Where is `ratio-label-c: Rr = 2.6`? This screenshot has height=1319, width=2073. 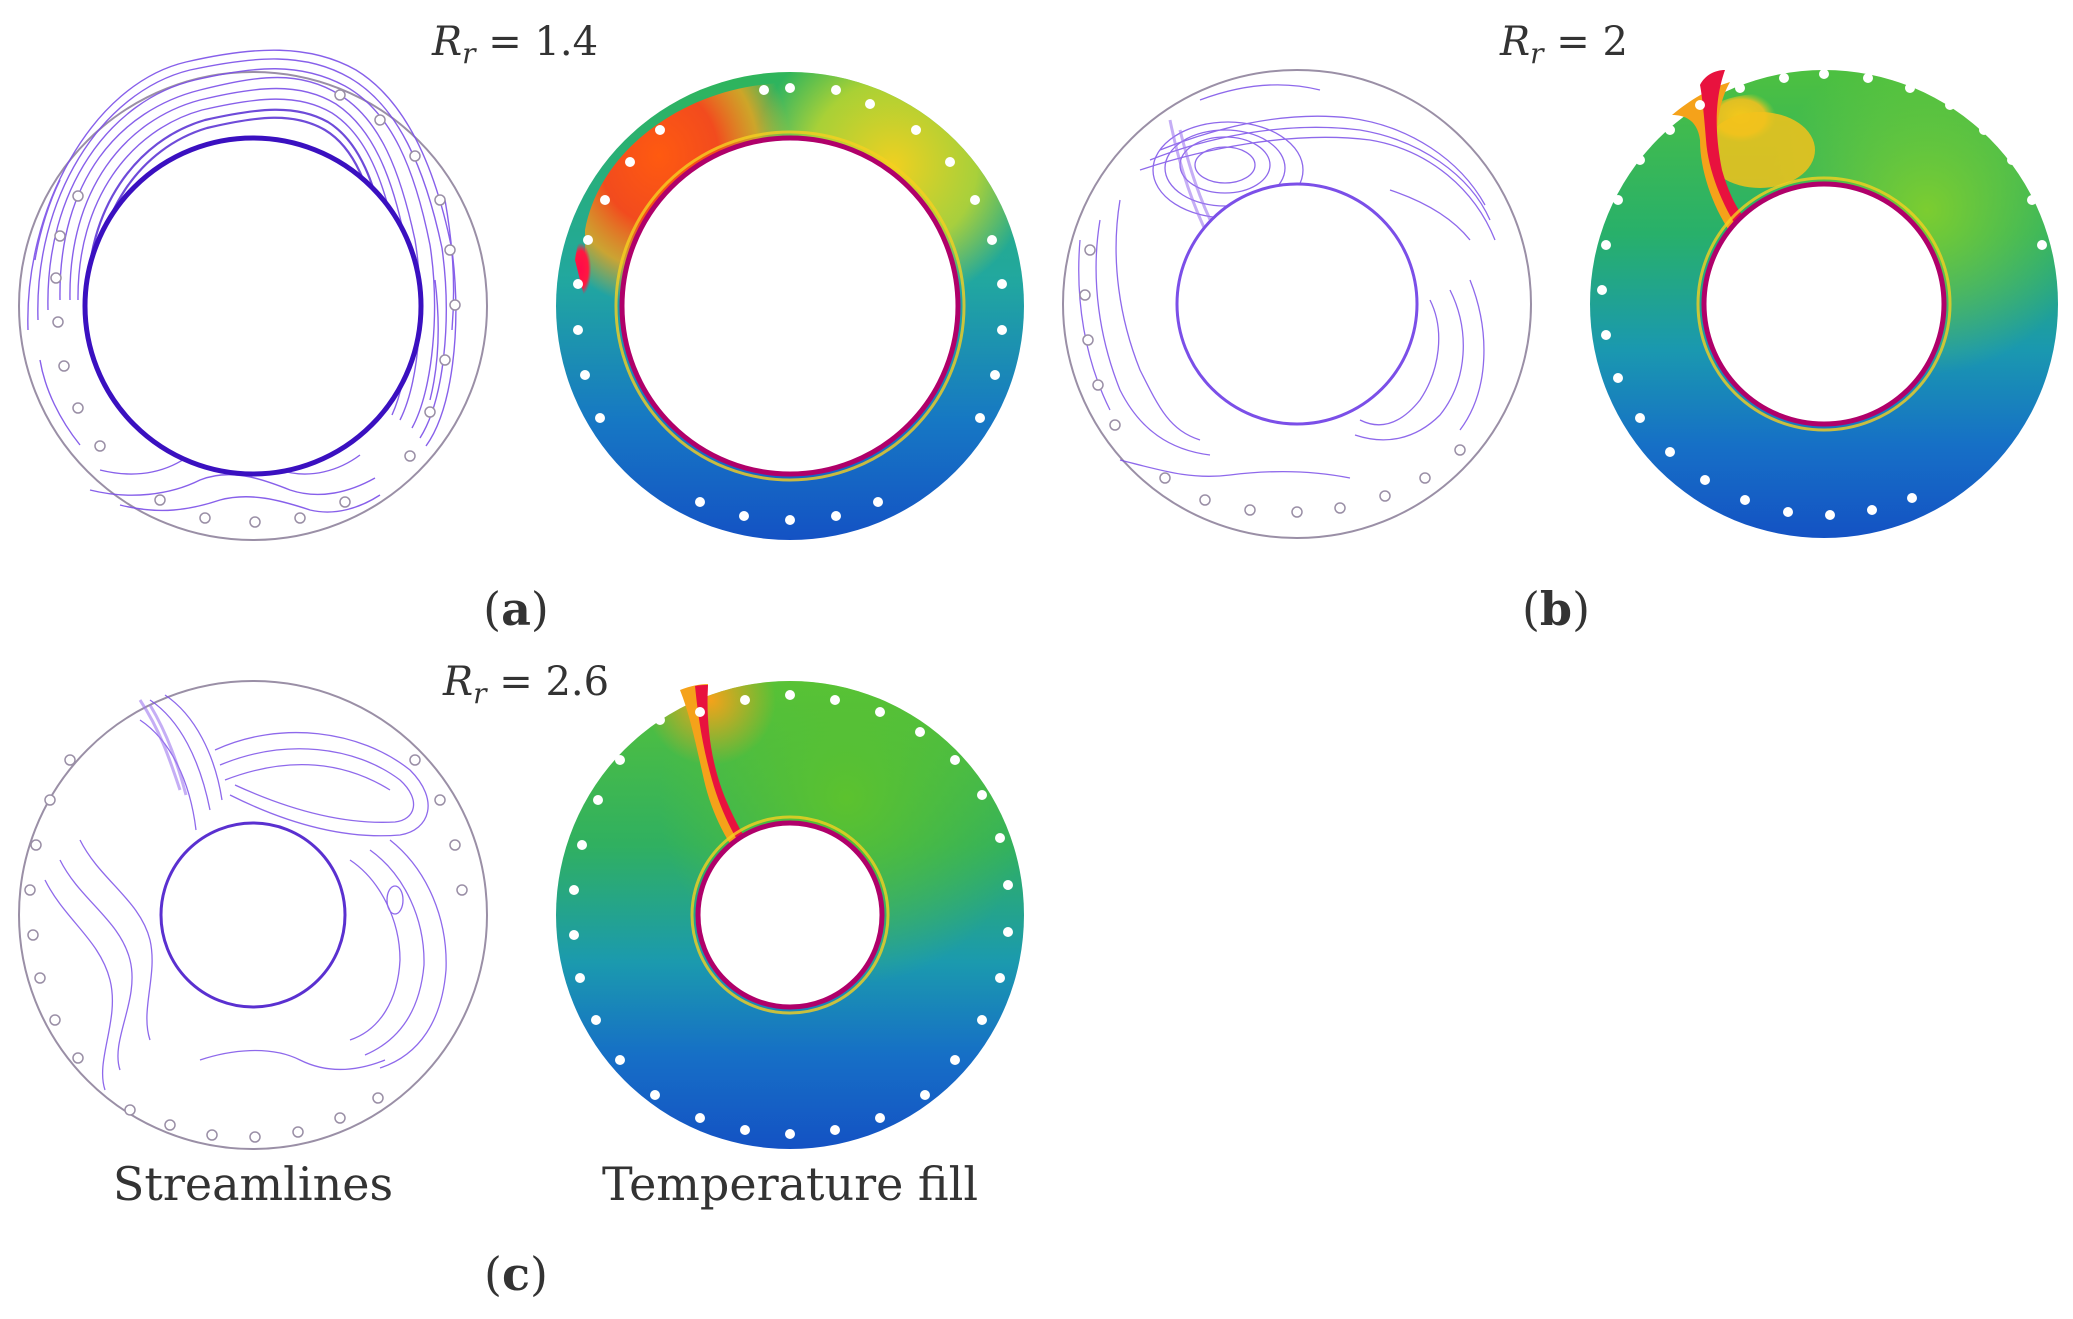 ratio-label-c: Rr = 2.6 is located at coordinates (525, 684).